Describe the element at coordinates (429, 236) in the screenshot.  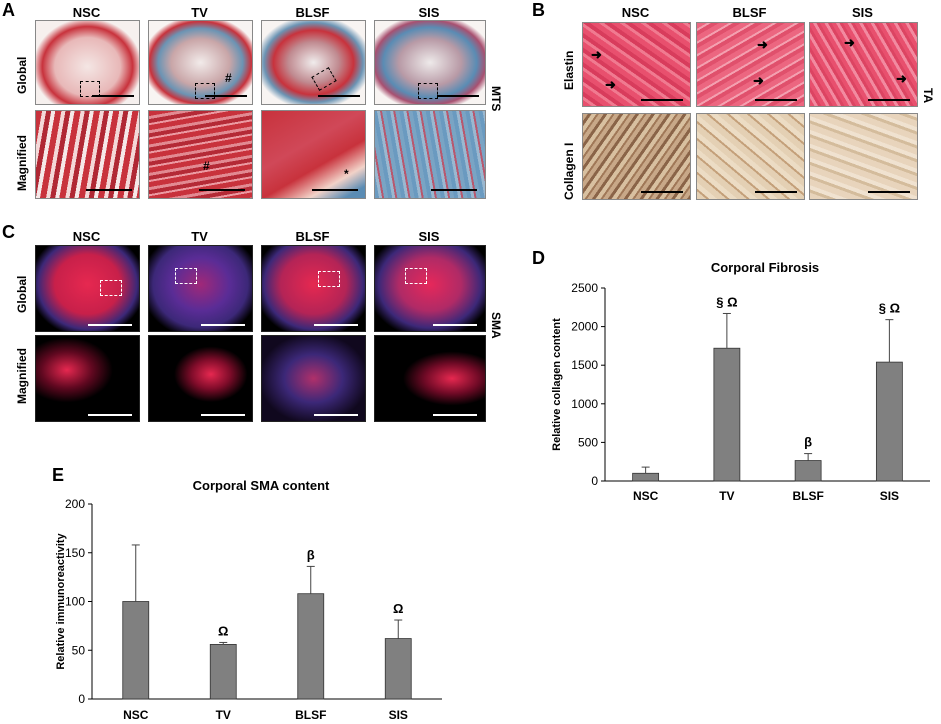
I see `panel-c-col-sis: SIS` at that location.